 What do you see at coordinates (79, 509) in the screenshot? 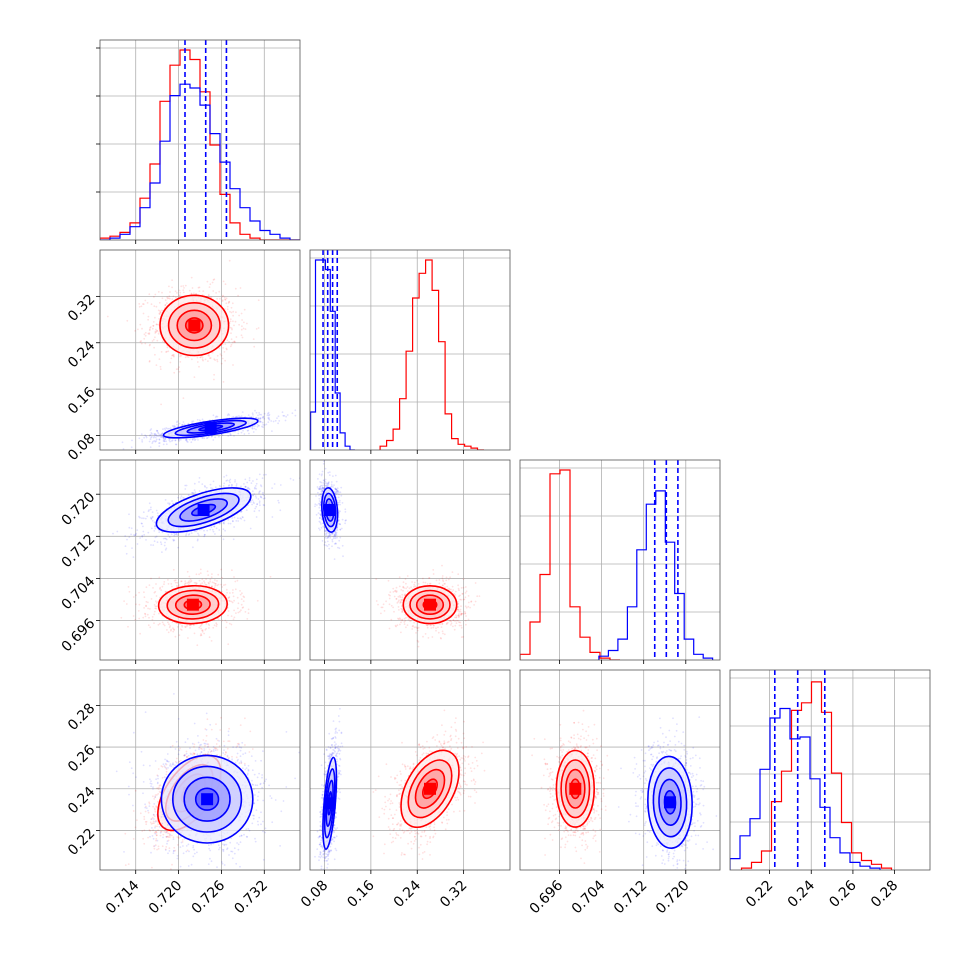
I see `y-tick-label: 0.720` at bounding box center [79, 509].